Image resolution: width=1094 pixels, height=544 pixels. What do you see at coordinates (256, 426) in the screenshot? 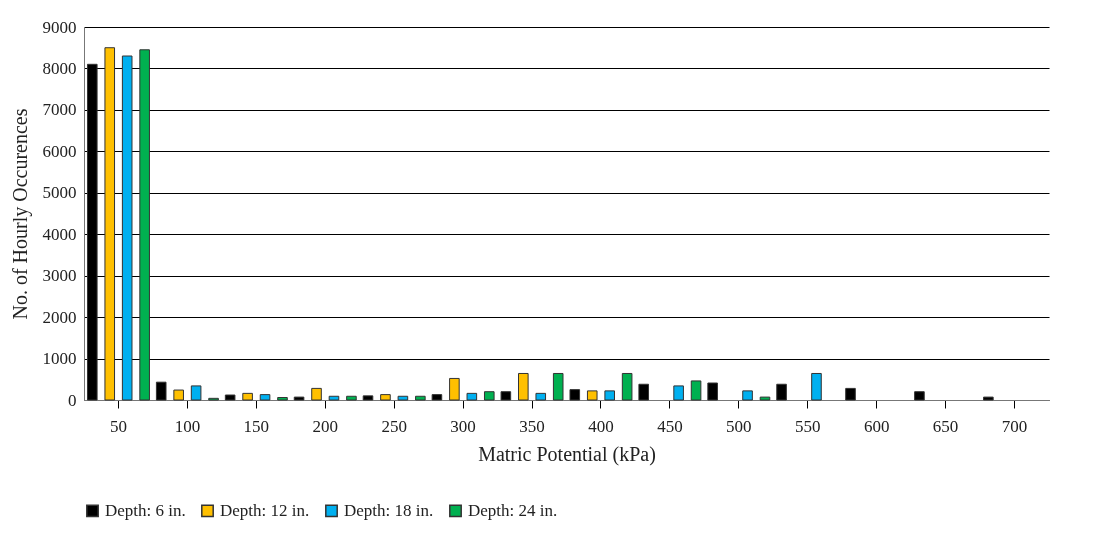
I see `x-tick-label: 150` at bounding box center [256, 426].